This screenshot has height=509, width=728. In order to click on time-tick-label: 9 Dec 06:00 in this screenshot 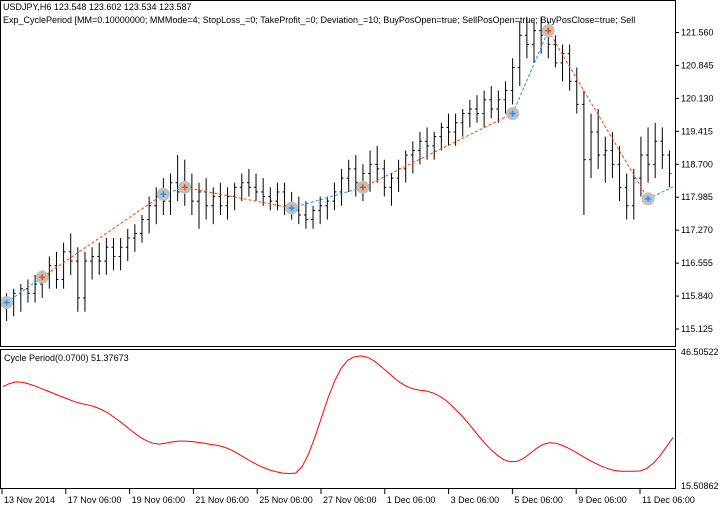, I will do `click(602, 500)`.